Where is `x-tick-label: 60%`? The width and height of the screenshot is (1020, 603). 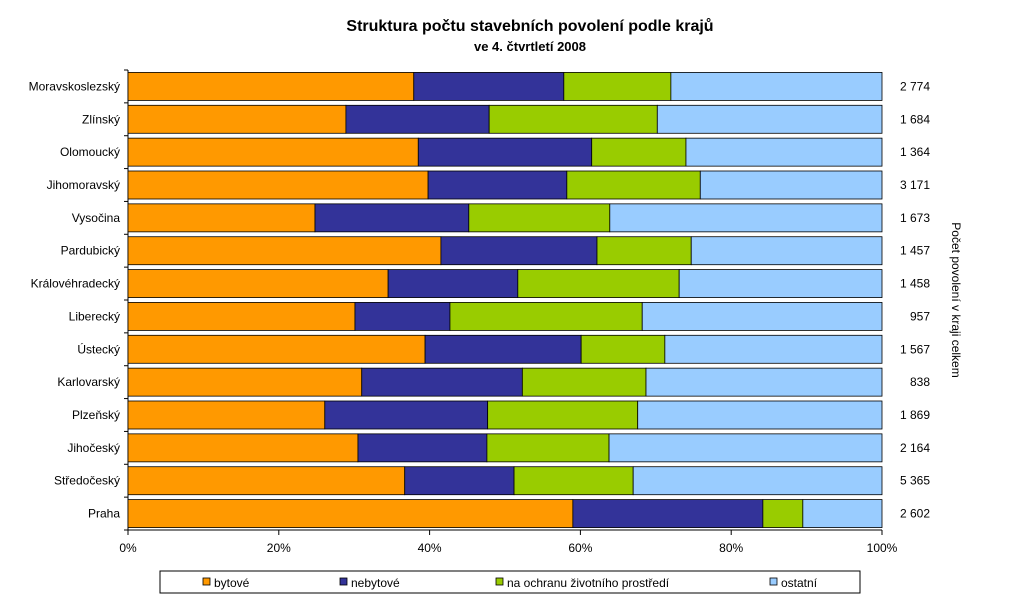
x-tick-label: 60% is located at coordinates (580, 548).